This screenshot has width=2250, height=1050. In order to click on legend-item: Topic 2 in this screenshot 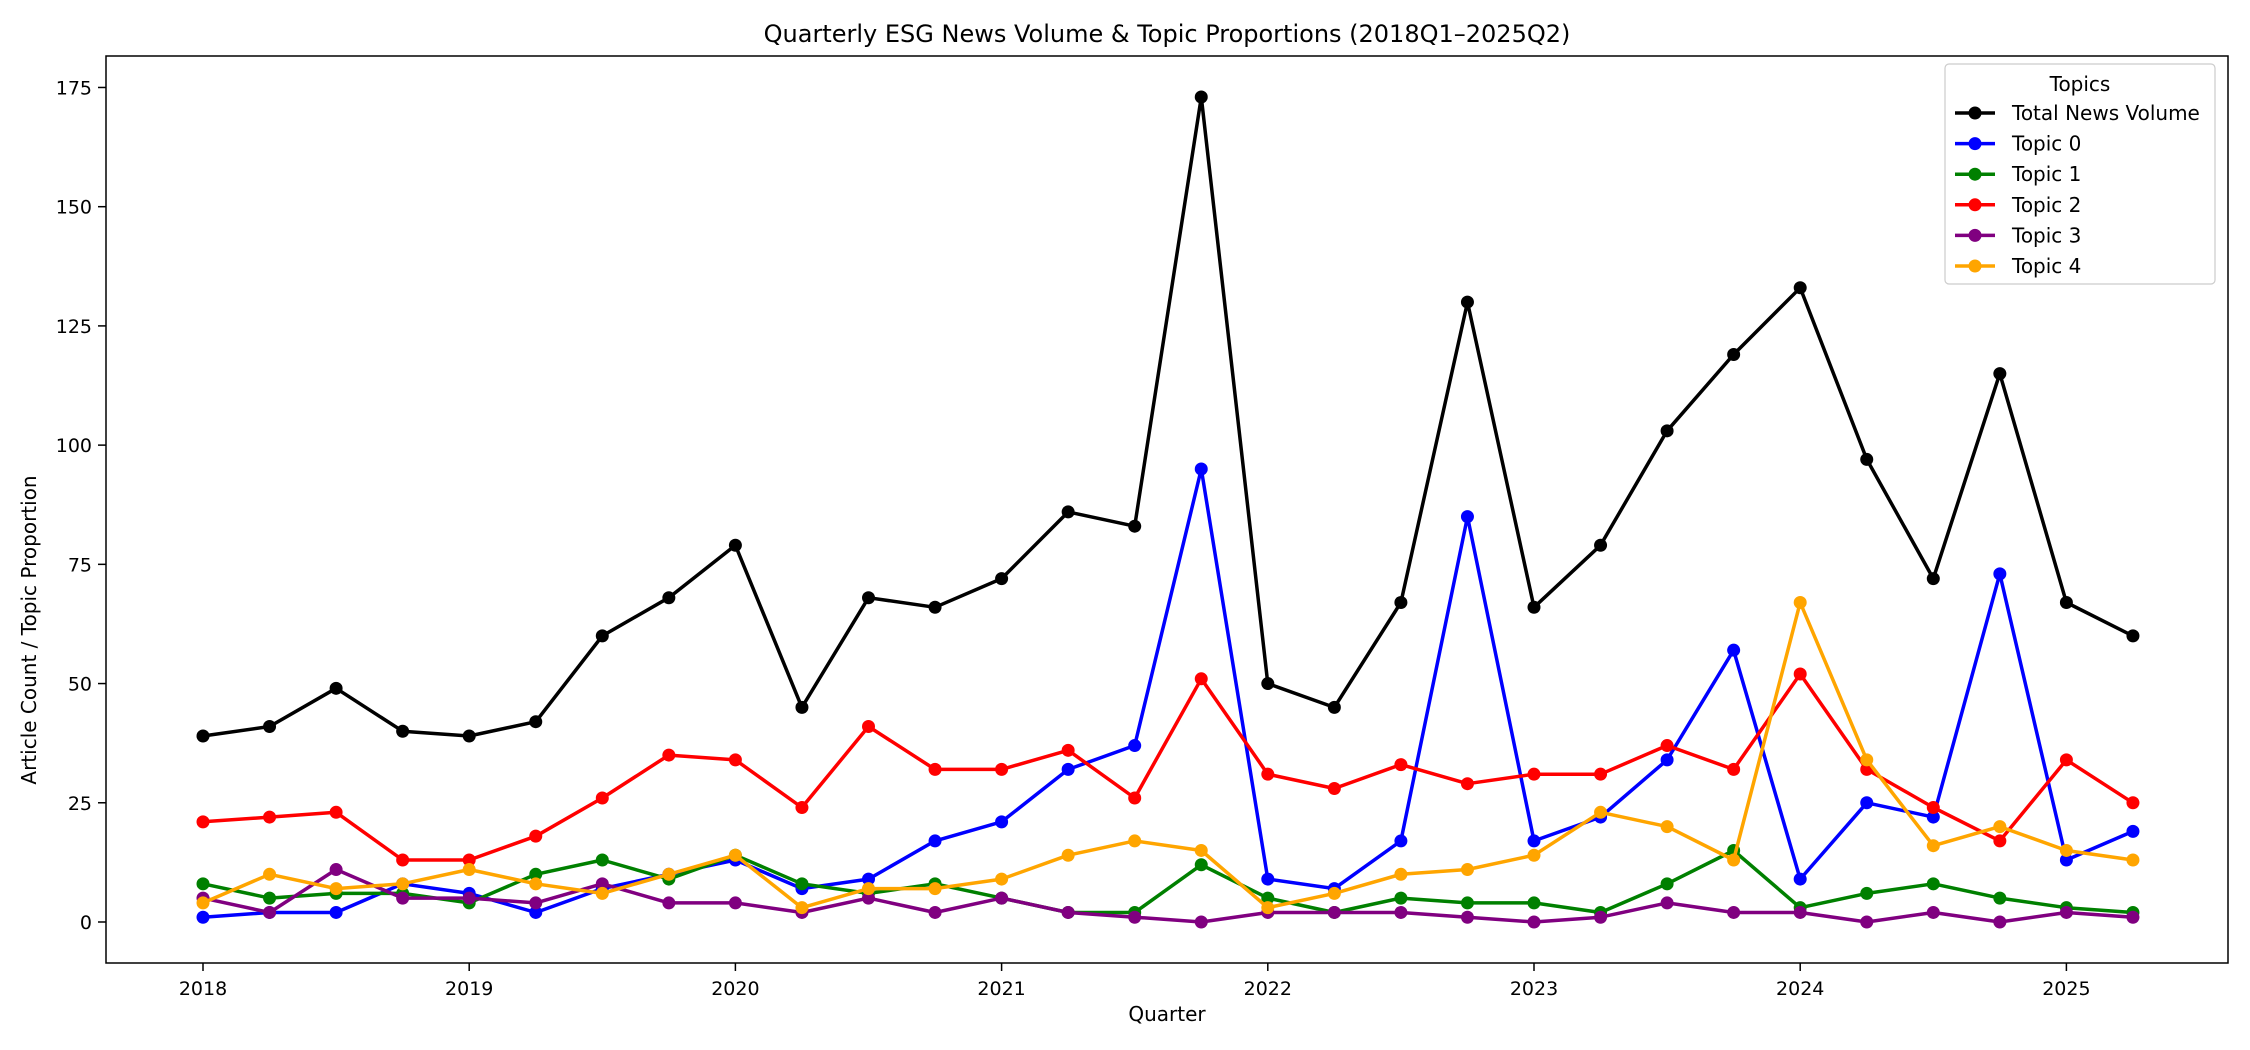, I will do `click(2018, 205)`.